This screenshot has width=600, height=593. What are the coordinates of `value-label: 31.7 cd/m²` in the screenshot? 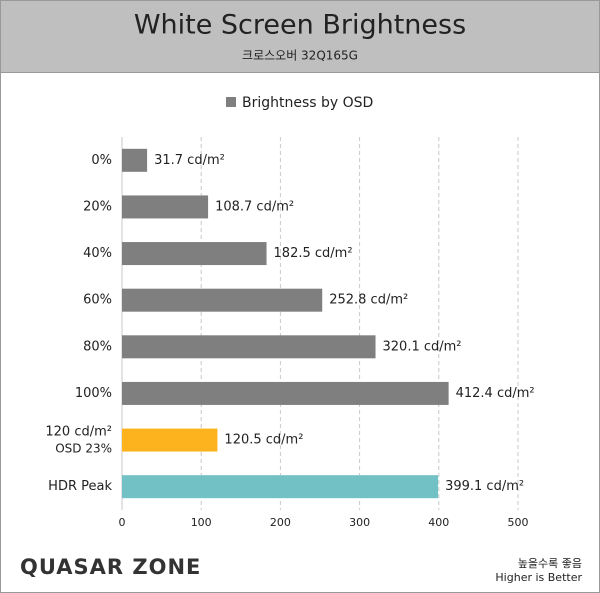 It's located at (189, 160).